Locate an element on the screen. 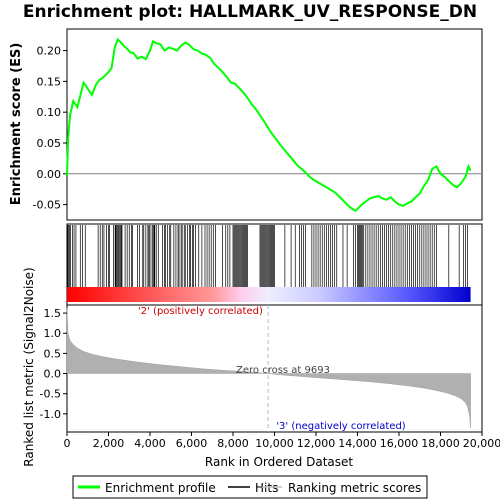 Image resolution: width=500 pixels, height=500 pixels. es-y-tick-label: -0.05 is located at coordinates (47, 205).